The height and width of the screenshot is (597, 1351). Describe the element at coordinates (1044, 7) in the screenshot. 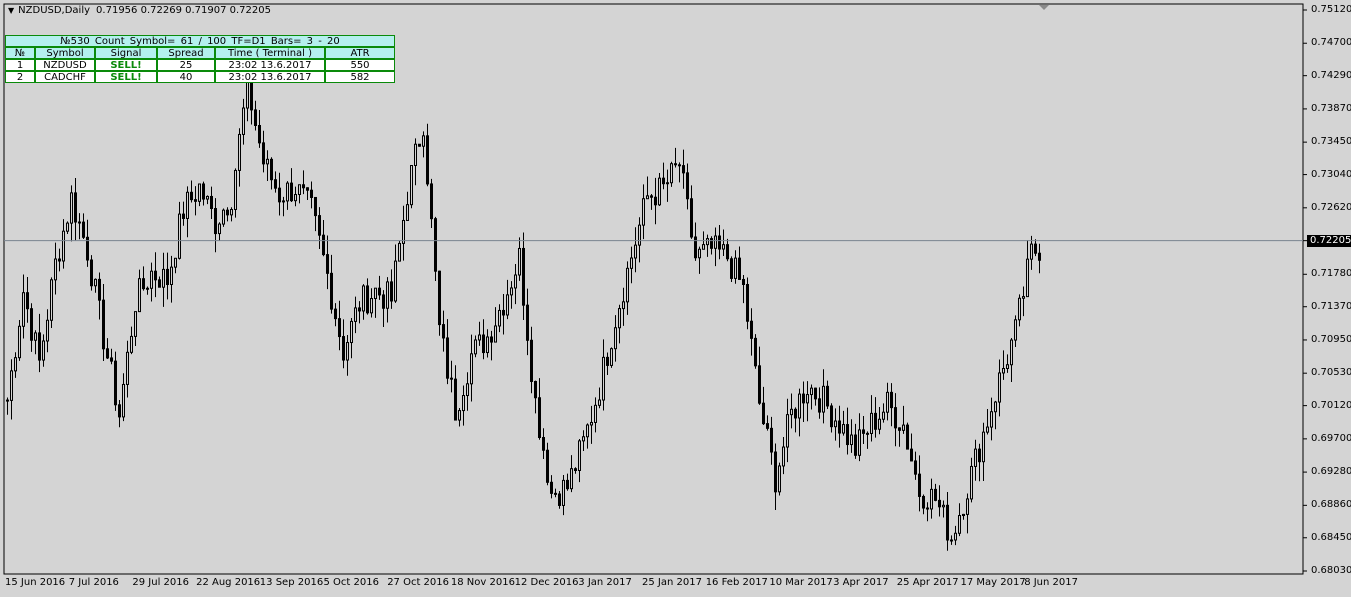

I see `shift-marker-icon` at that location.